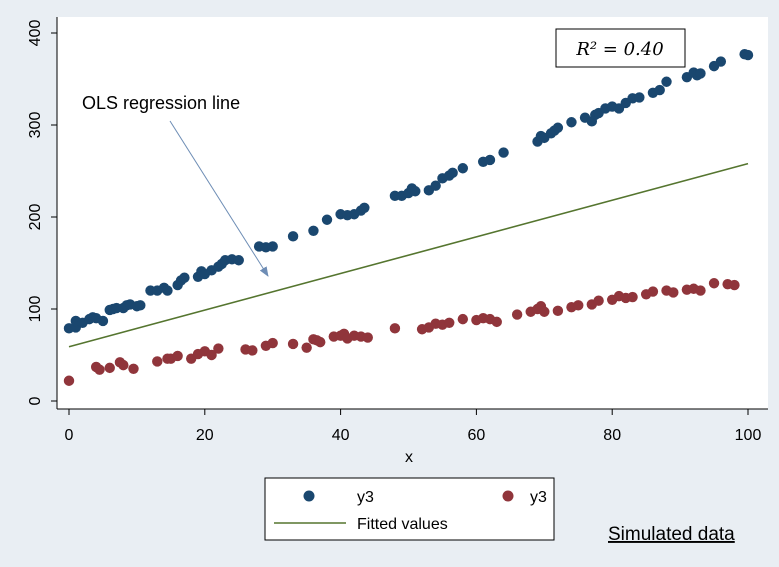 Image resolution: width=779 pixels, height=567 pixels. What do you see at coordinates (161, 103) in the screenshot?
I see `annotation-label: OLS regression line` at bounding box center [161, 103].